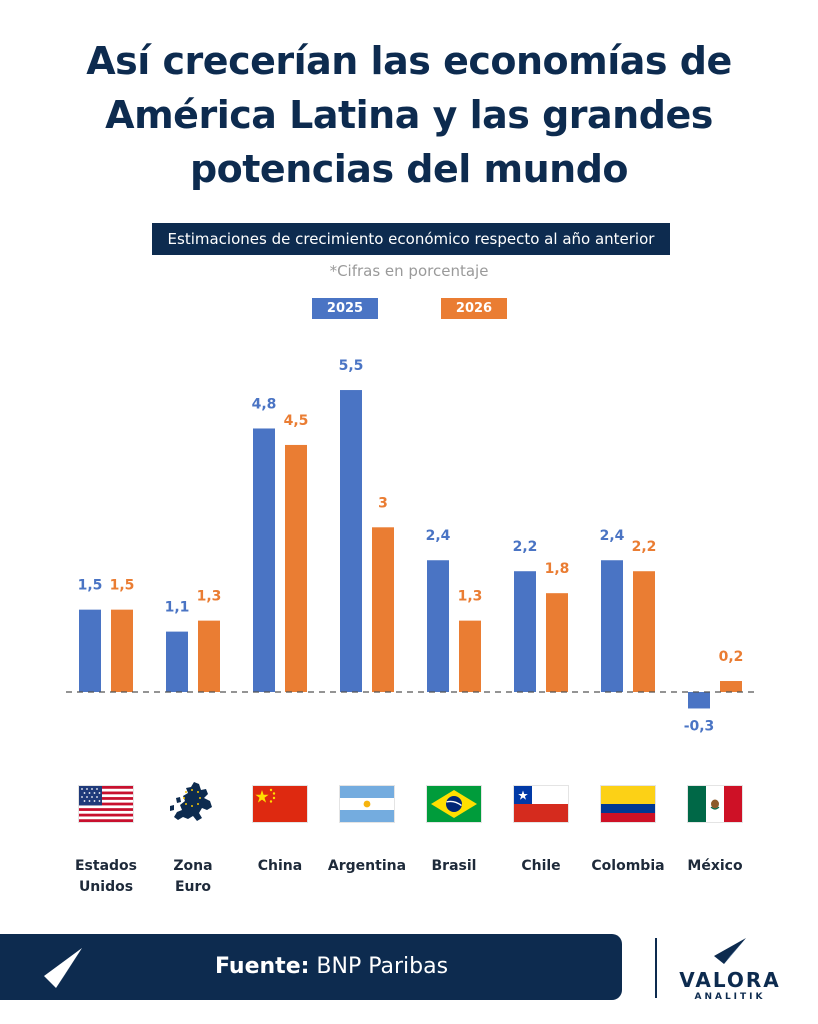 Image resolution: width=818 pixels, height=1024 pixels. What do you see at coordinates (177, 608) in the screenshot?
I see `bar-value-label-2025-1: 1,1` at bounding box center [177, 608].